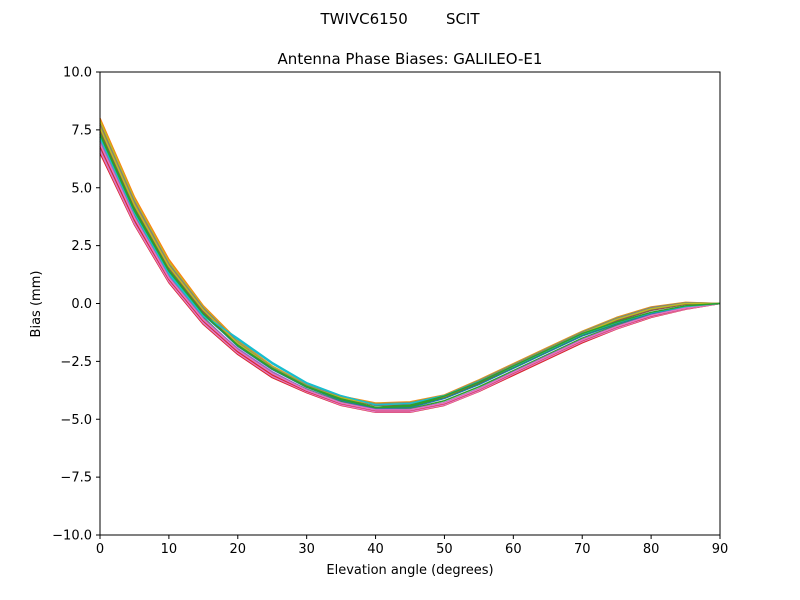 The image size is (800, 600). Describe the element at coordinates (238, 549) in the screenshot. I see `x-tick-label: 20` at that location.